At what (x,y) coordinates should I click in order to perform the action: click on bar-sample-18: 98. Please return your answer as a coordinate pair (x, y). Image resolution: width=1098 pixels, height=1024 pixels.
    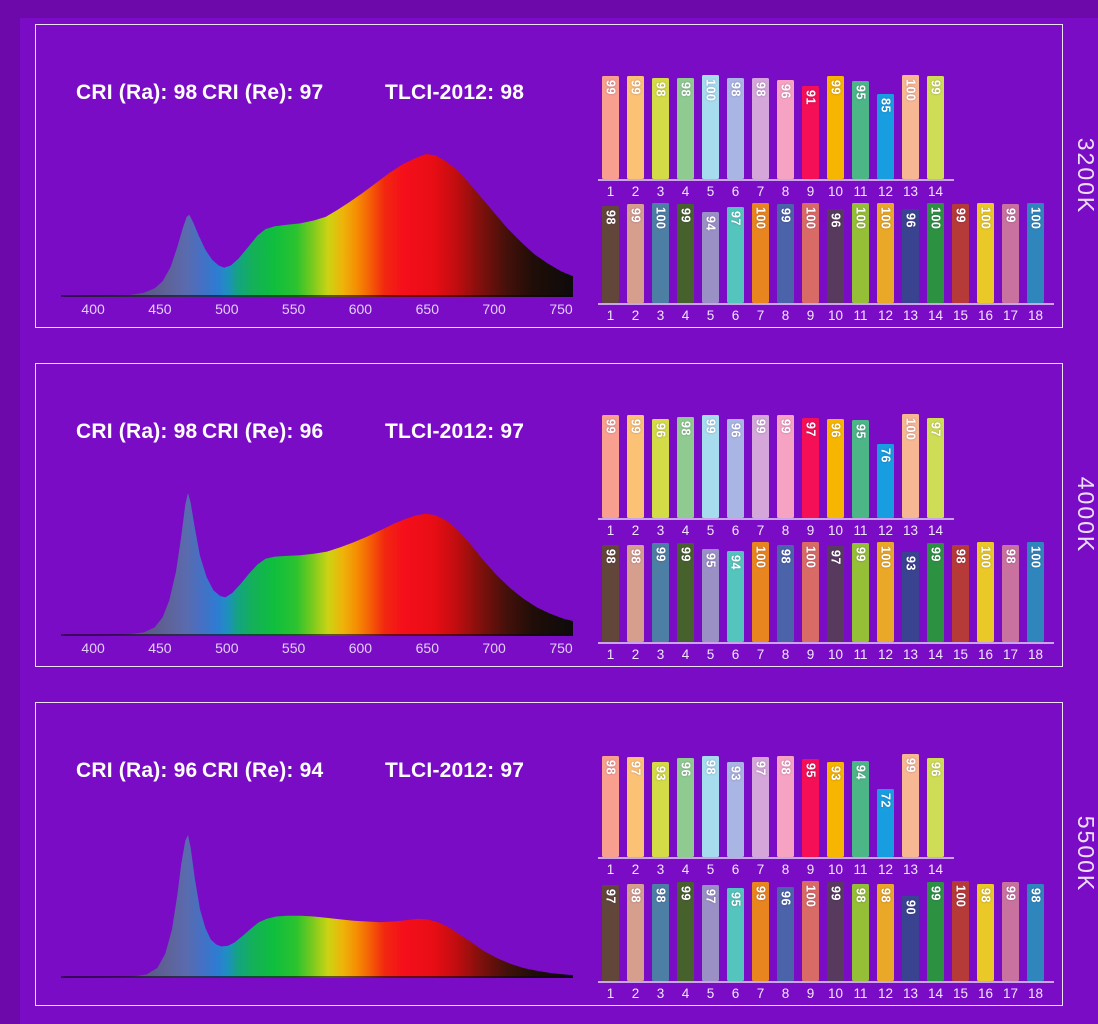
    Looking at the image, I should click on (1035, 932).